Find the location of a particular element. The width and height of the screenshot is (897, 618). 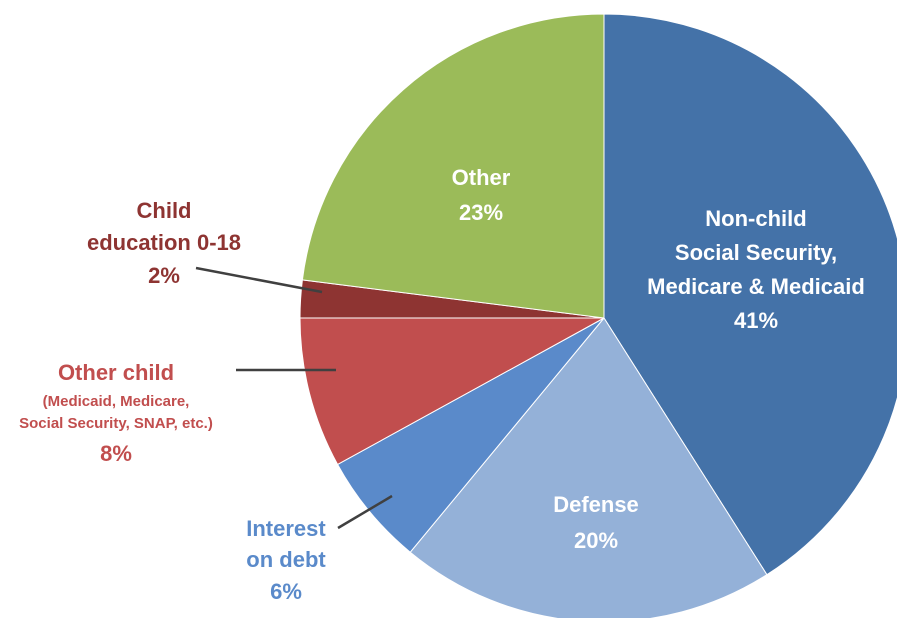

slice-label-line: Medicare & Medicaid is located at coordinates (756, 286).